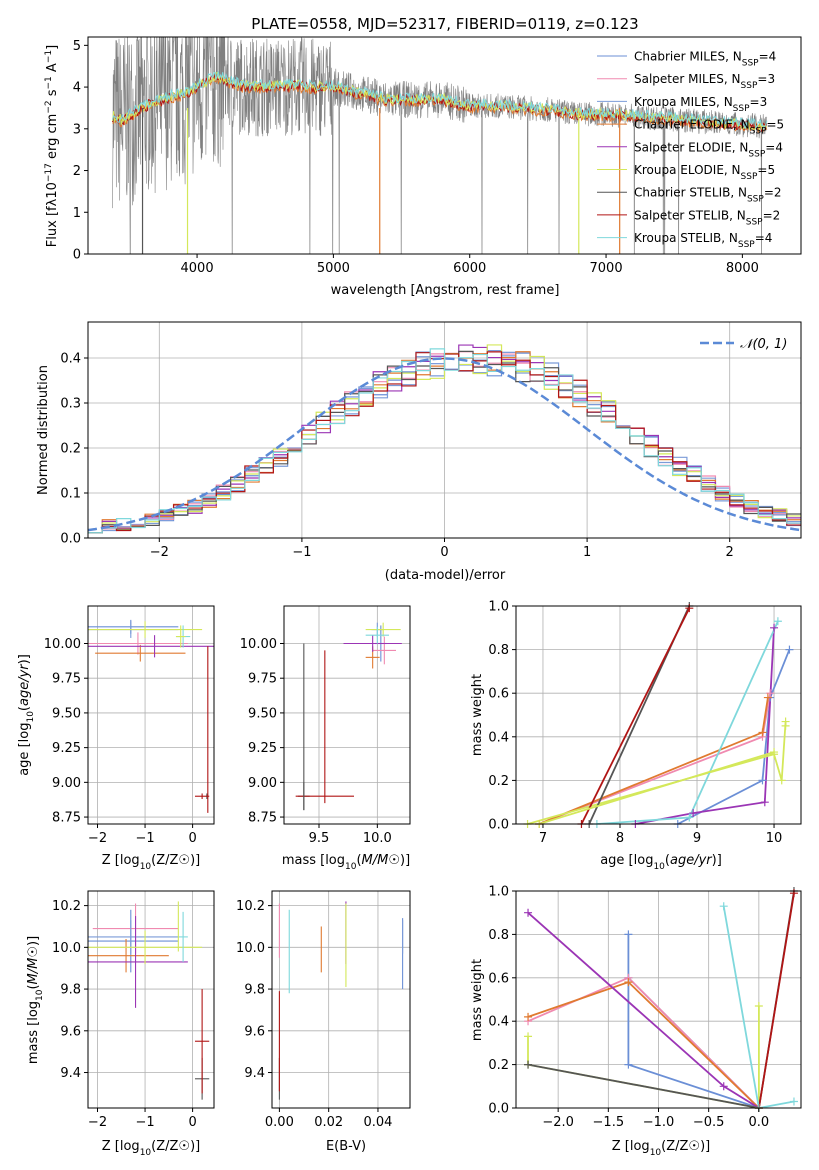  I want to click on legend-label: Kroupa ELODIE, NSSP=5, so click(704, 172).